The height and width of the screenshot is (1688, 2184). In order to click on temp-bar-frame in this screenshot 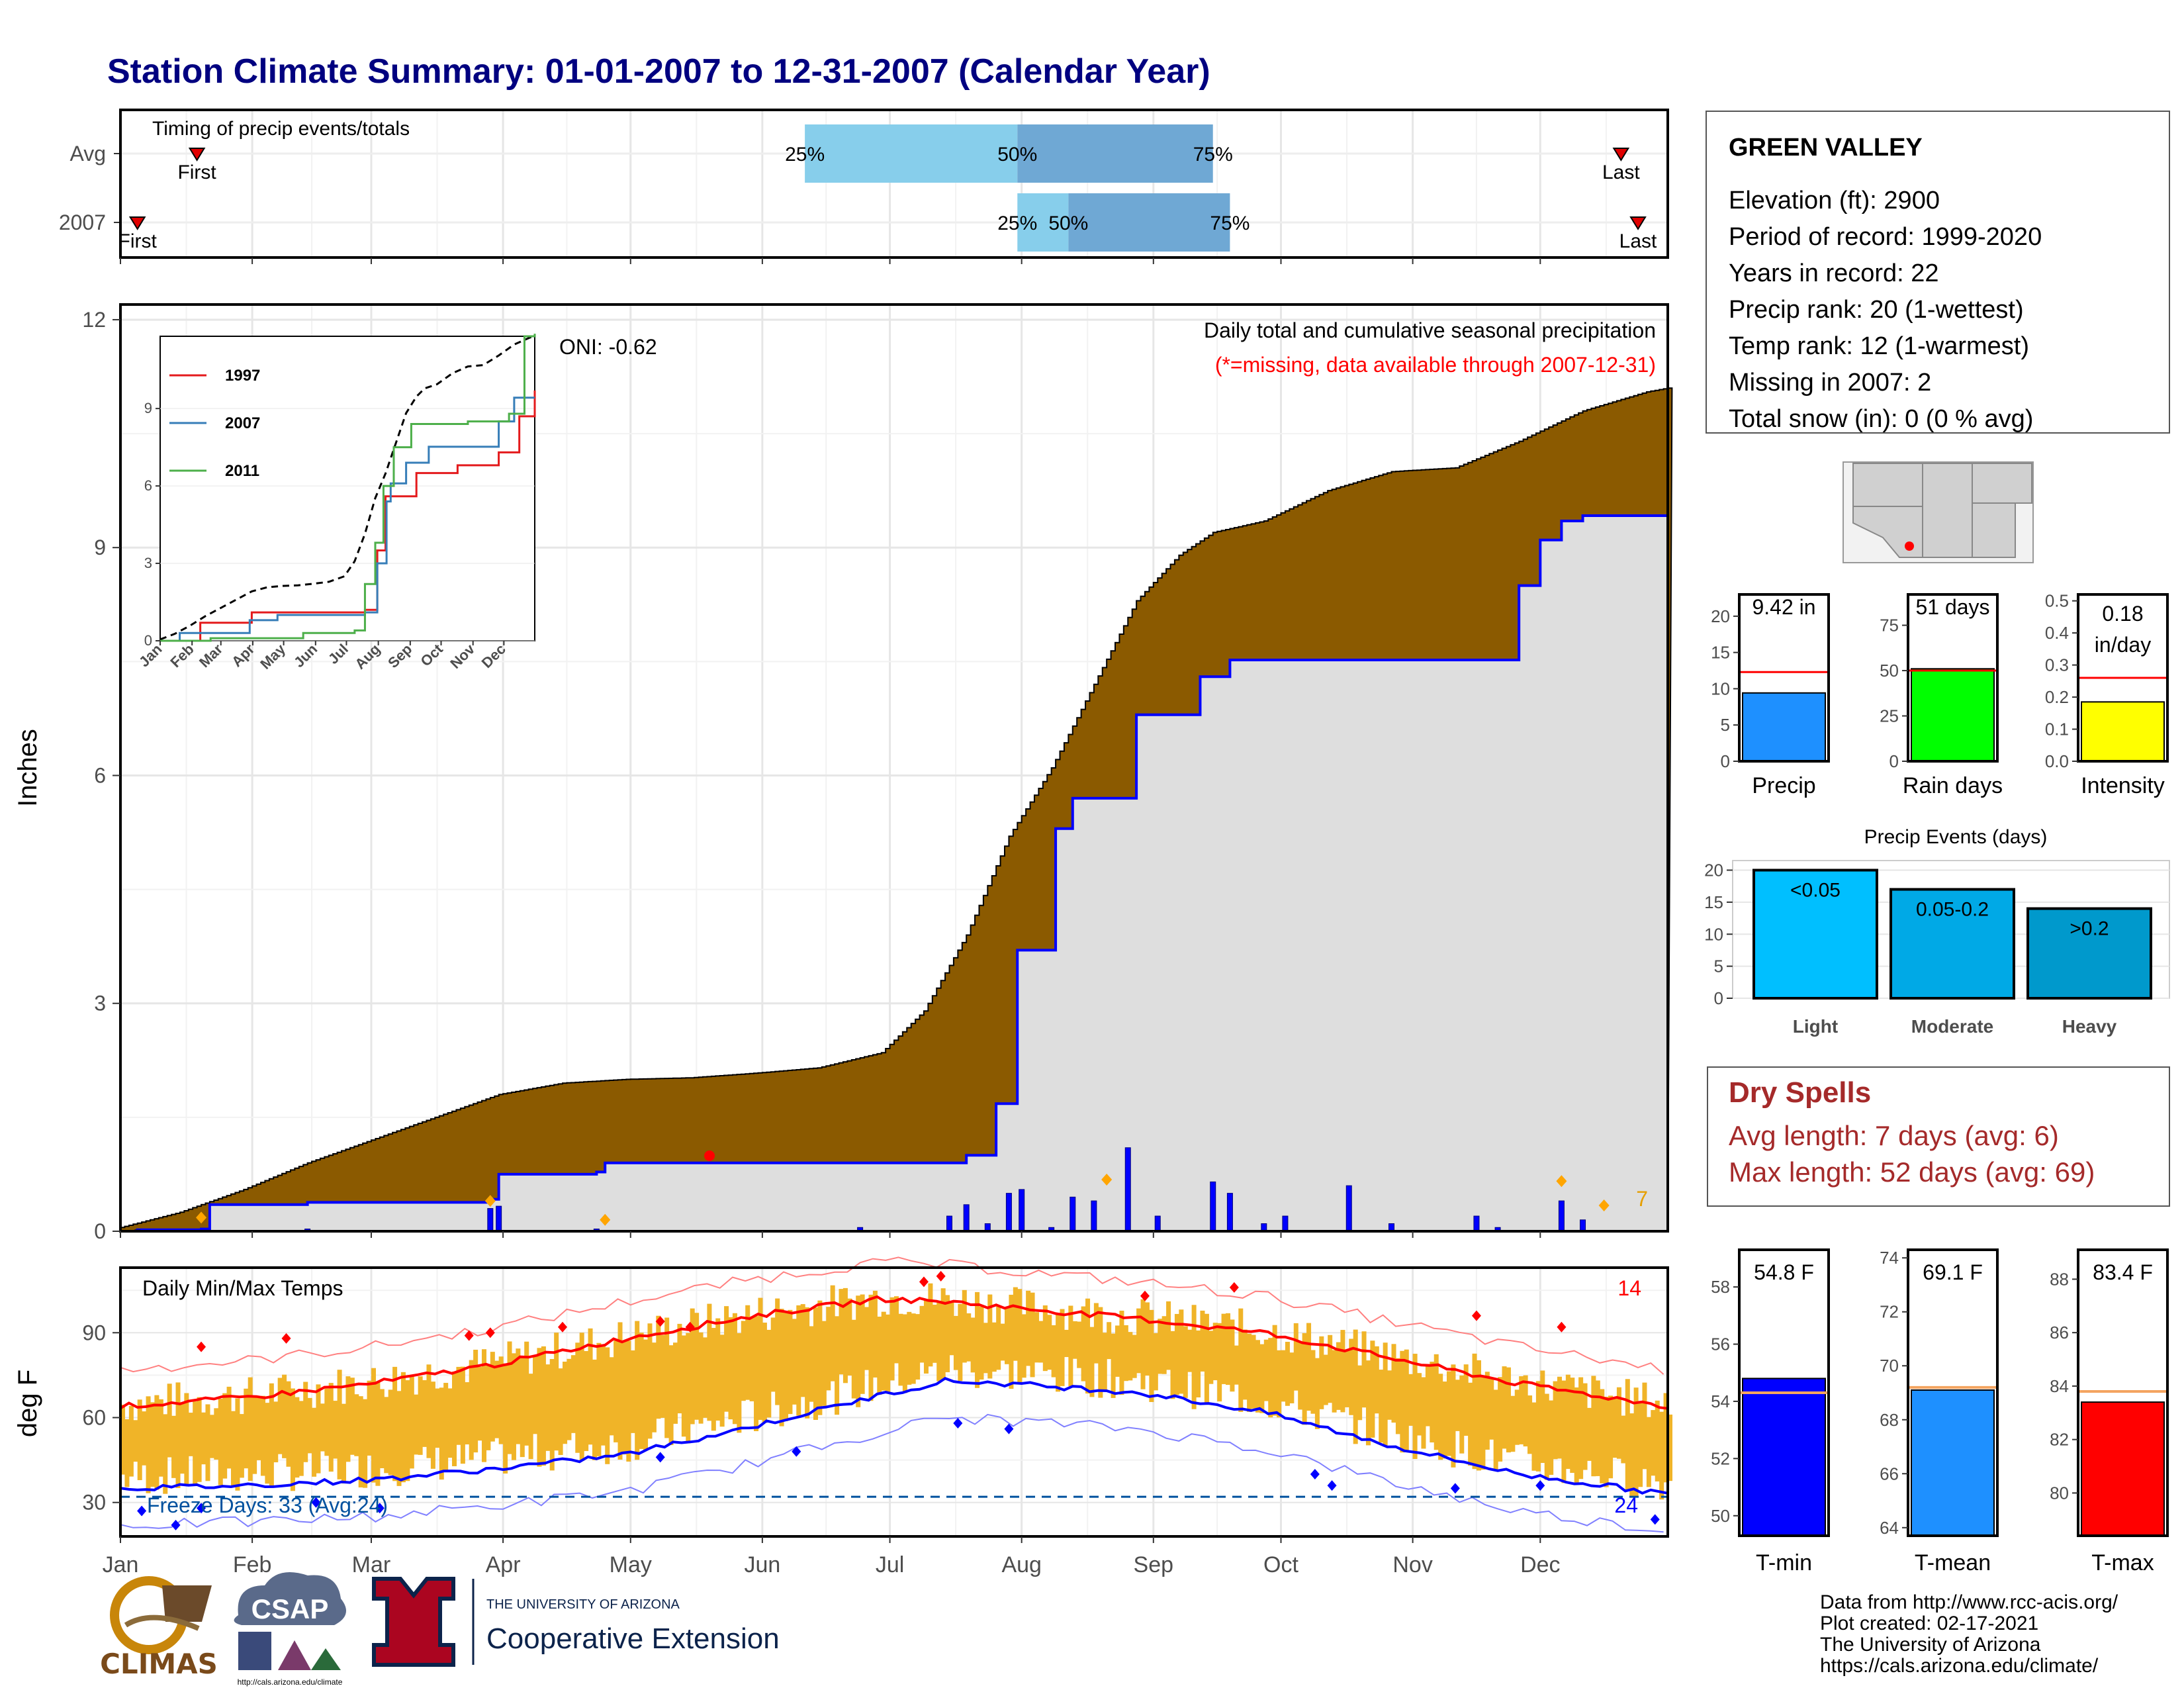, I will do `click(1953, 1392)`.